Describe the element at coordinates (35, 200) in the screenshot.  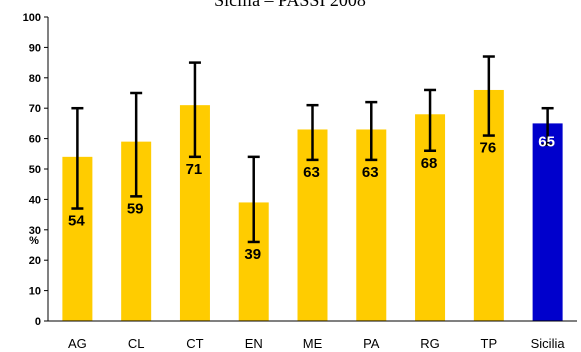
I see `y-tick-label: 40` at that location.